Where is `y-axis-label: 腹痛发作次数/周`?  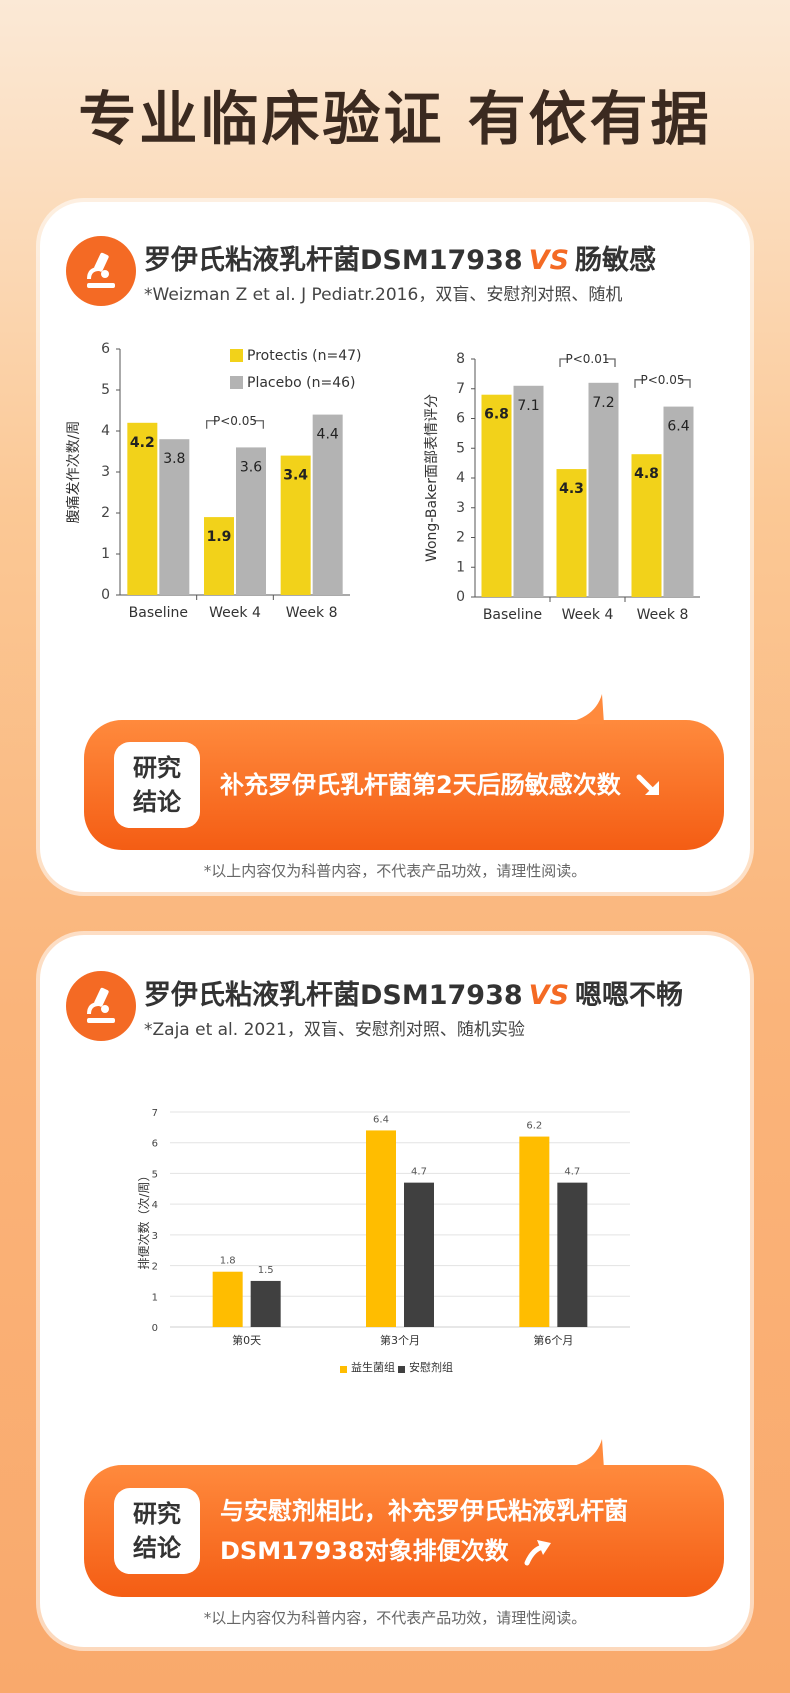 y-axis-label: 腹痛发作次数/周 is located at coordinates (73, 472).